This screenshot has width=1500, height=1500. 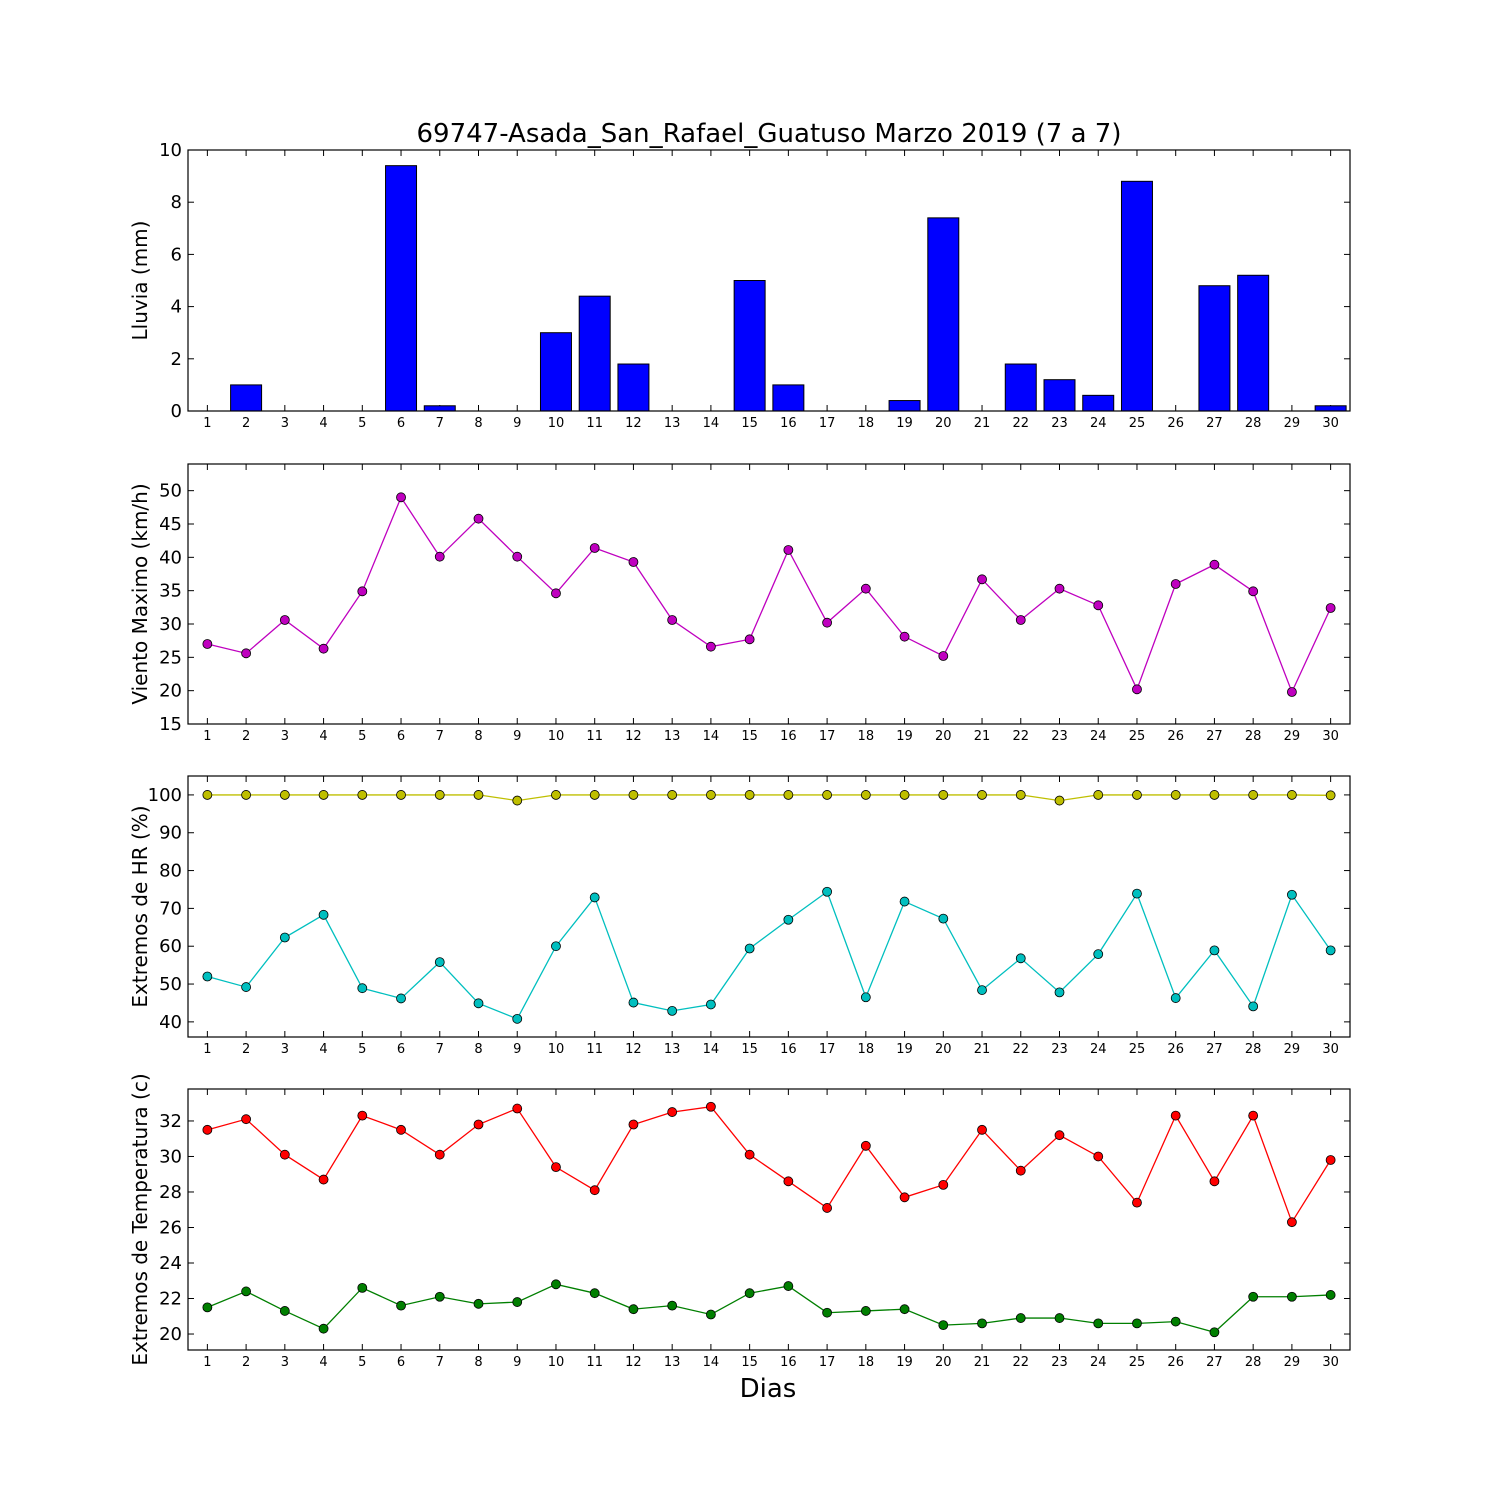 What do you see at coordinates (176, 359) in the screenshot?
I see `y-tick-label: 2` at bounding box center [176, 359].